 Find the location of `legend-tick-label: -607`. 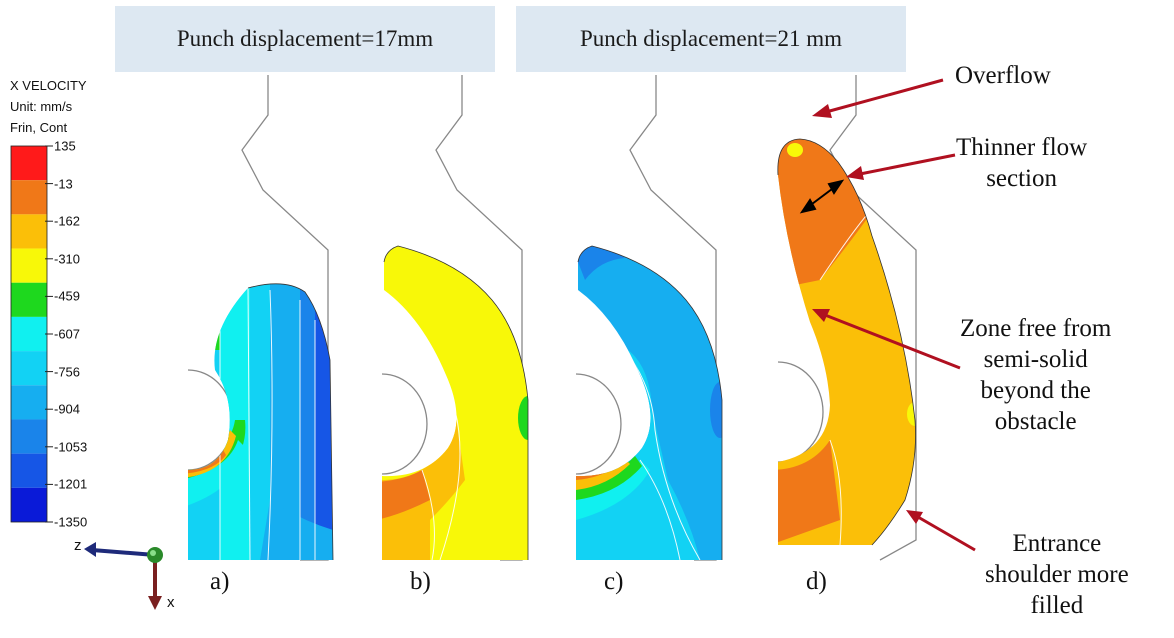

legend-tick-label: -607 is located at coordinates (67, 334).